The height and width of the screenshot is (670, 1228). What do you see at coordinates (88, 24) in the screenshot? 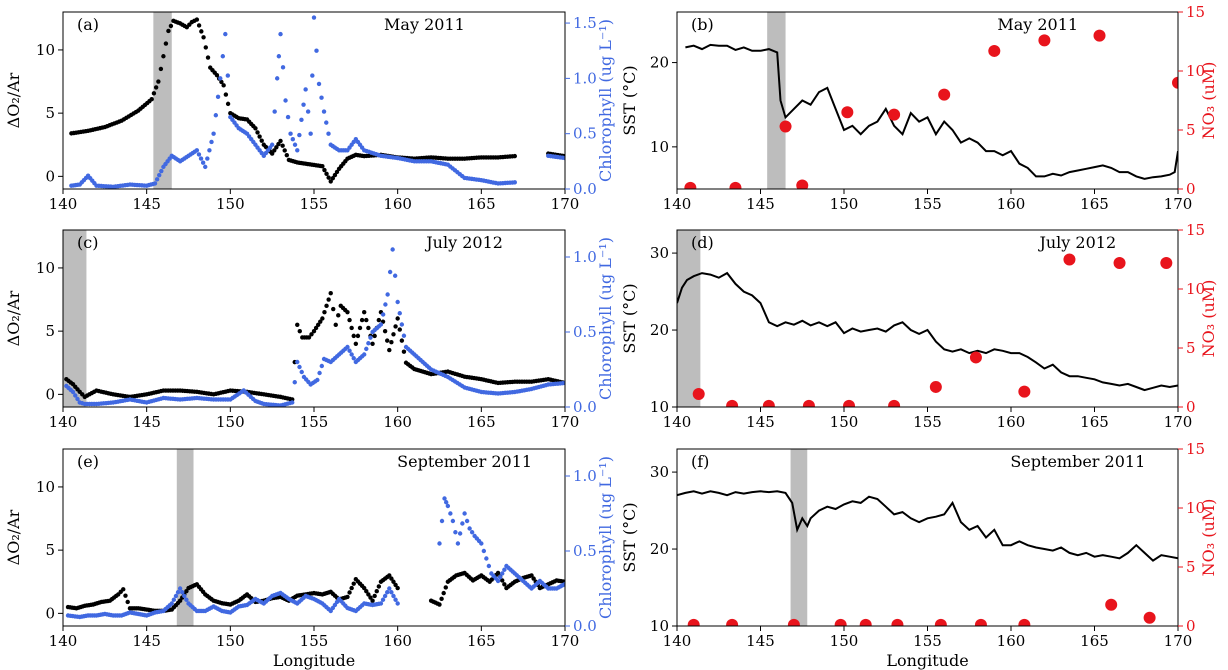
I see `panel-label: (a)` at bounding box center [88, 24].